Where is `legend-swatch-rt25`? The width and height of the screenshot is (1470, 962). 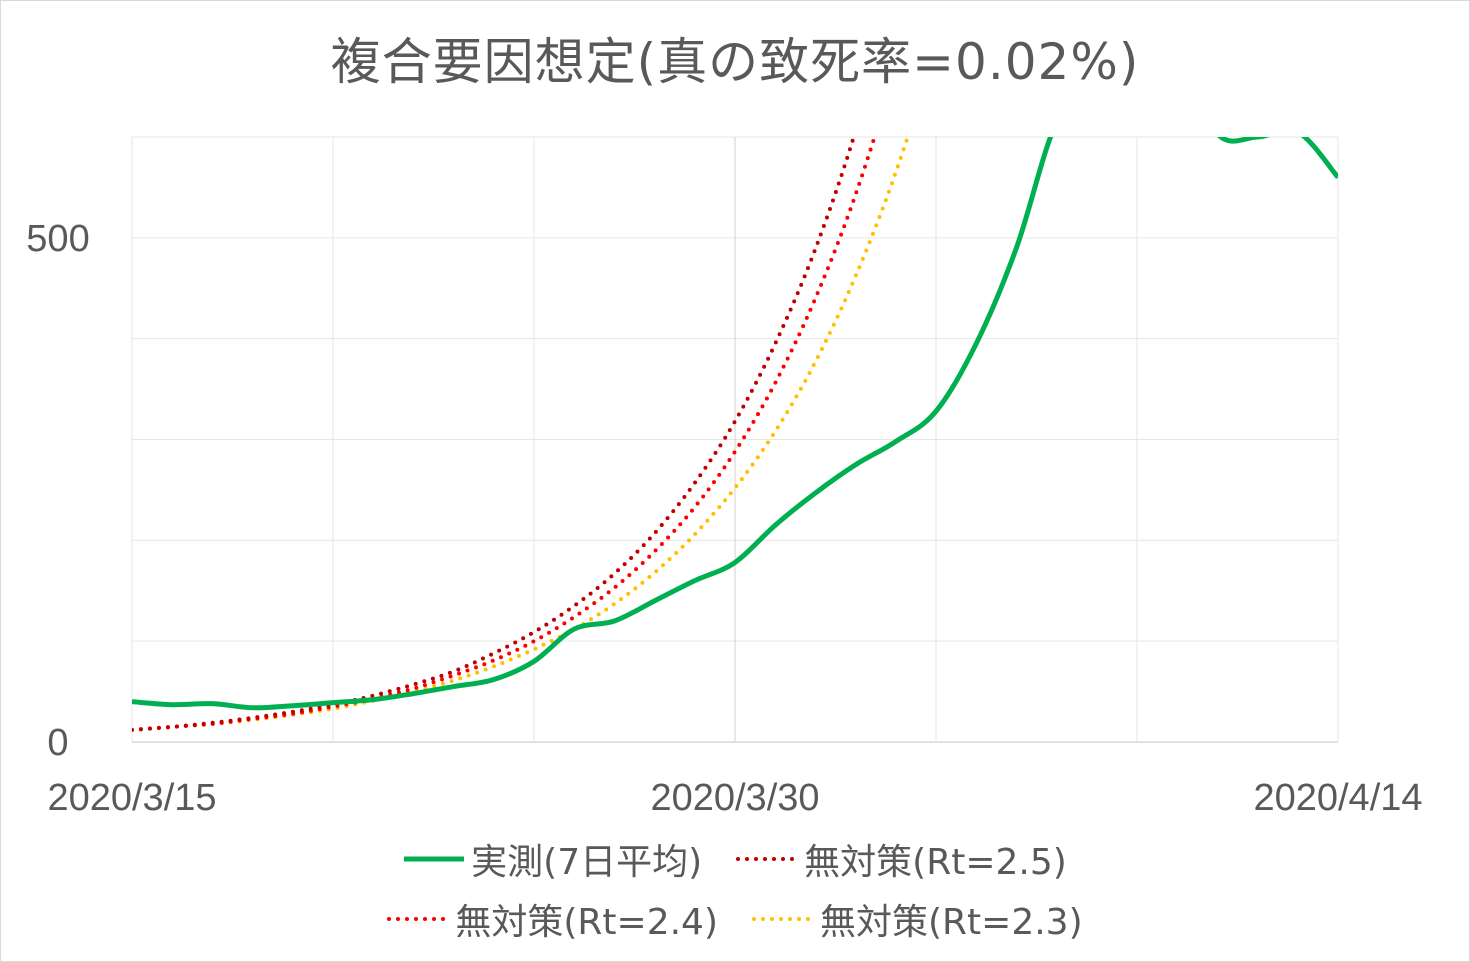
legend-swatch-rt25 is located at coordinates (767, 859).